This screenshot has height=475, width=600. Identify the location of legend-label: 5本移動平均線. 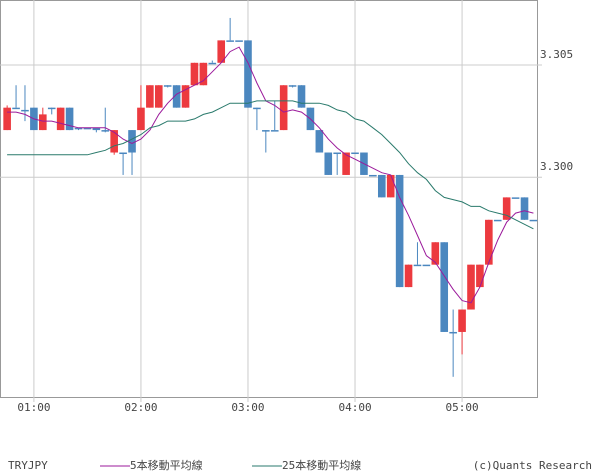
(166, 465).